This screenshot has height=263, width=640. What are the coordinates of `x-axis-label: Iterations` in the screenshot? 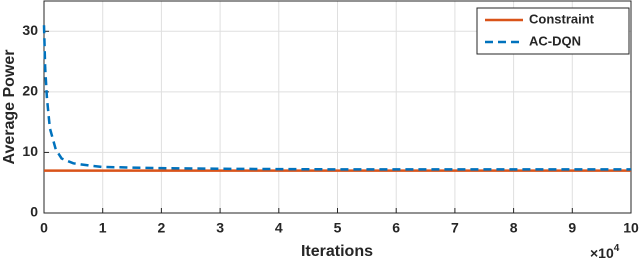 It's located at (337, 251).